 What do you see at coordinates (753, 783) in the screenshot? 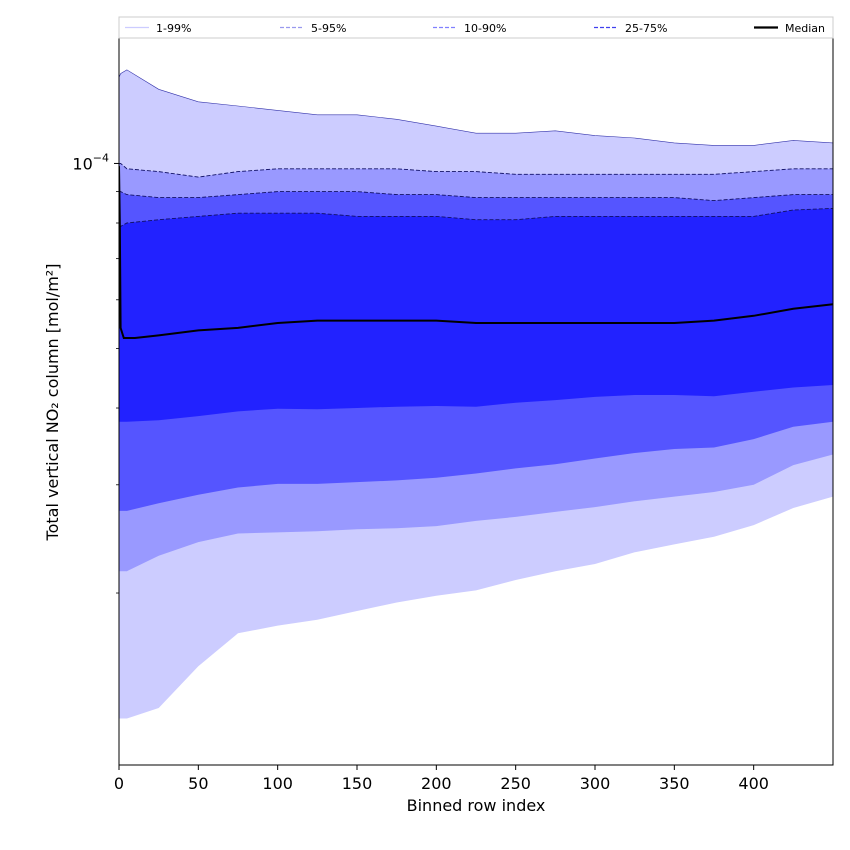
I see `x-tick-label: 400` at bounding box center [753, 783].